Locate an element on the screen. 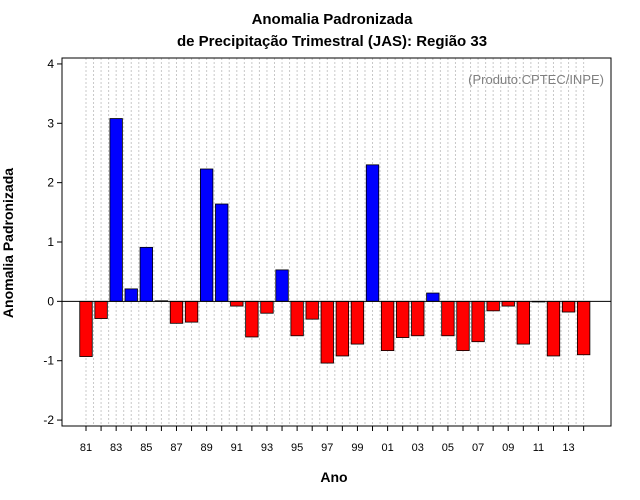  x-tick-label: 99 is located at coordinates (357, 448).